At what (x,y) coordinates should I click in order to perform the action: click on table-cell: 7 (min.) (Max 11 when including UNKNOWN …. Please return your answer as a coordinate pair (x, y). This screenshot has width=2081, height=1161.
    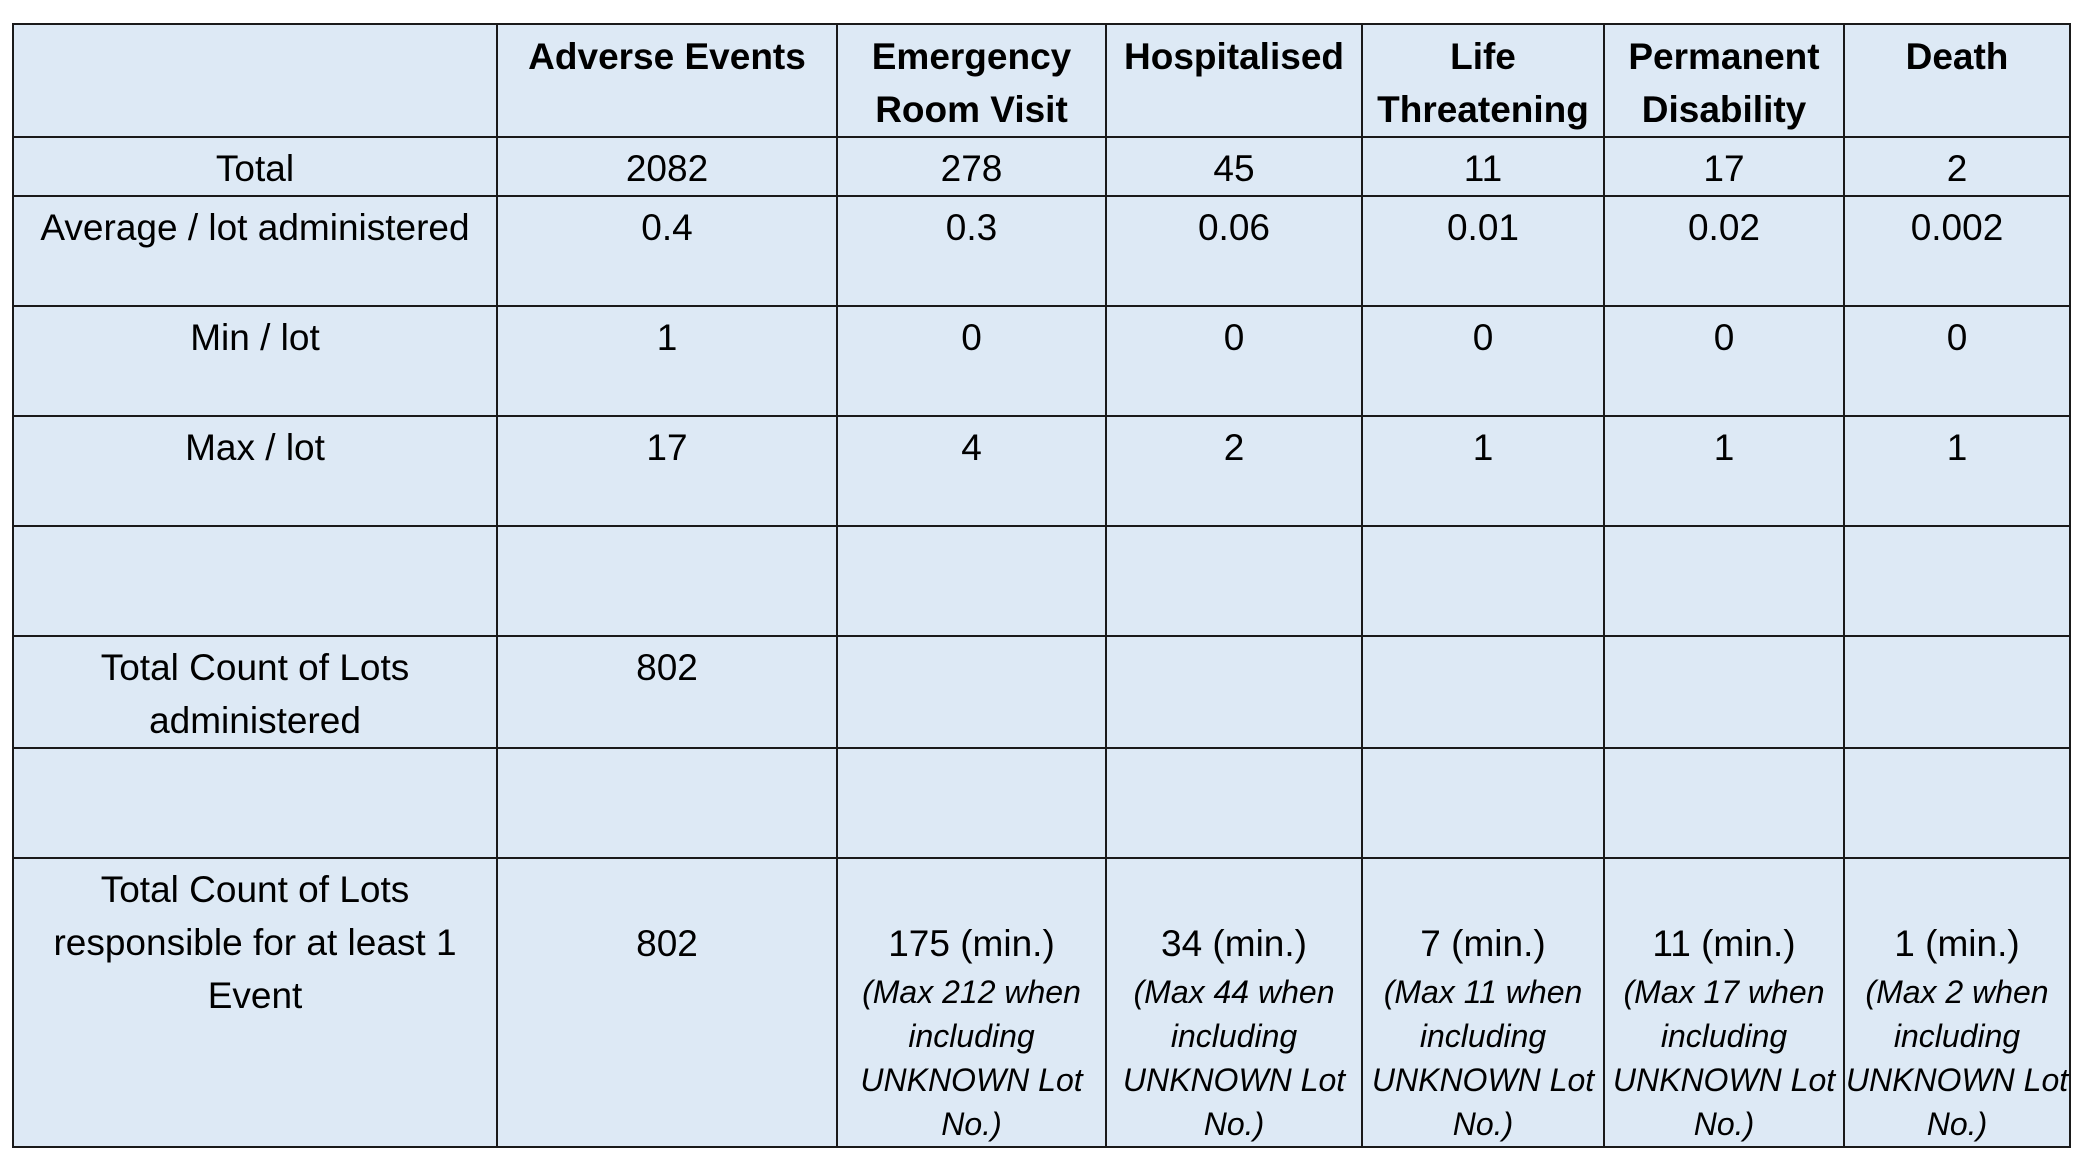
    Looking at the image, I should click on (1483, 1002).